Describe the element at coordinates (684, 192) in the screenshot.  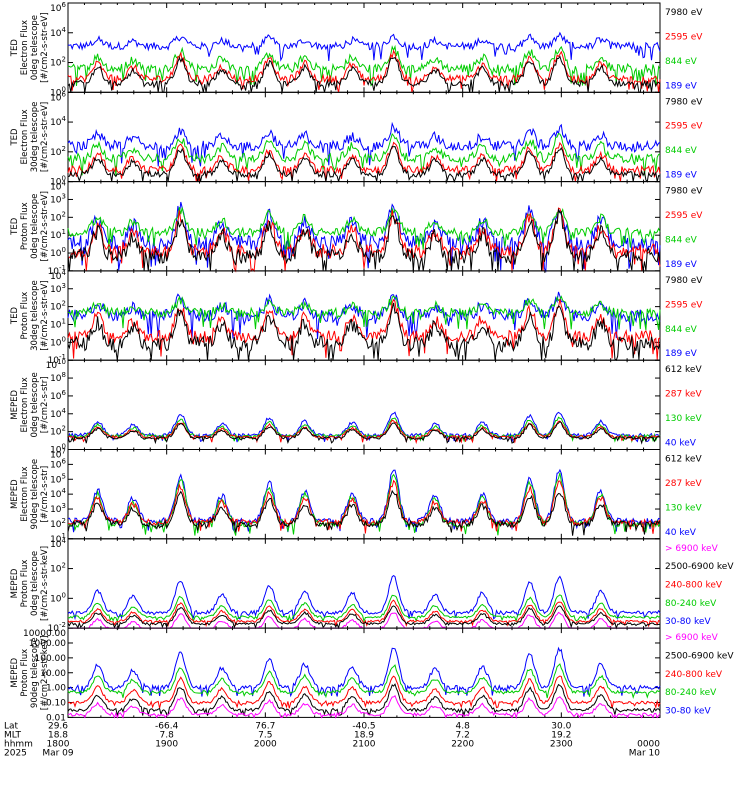
I see `legend-entry-2-0: 7980 eV` at that location.